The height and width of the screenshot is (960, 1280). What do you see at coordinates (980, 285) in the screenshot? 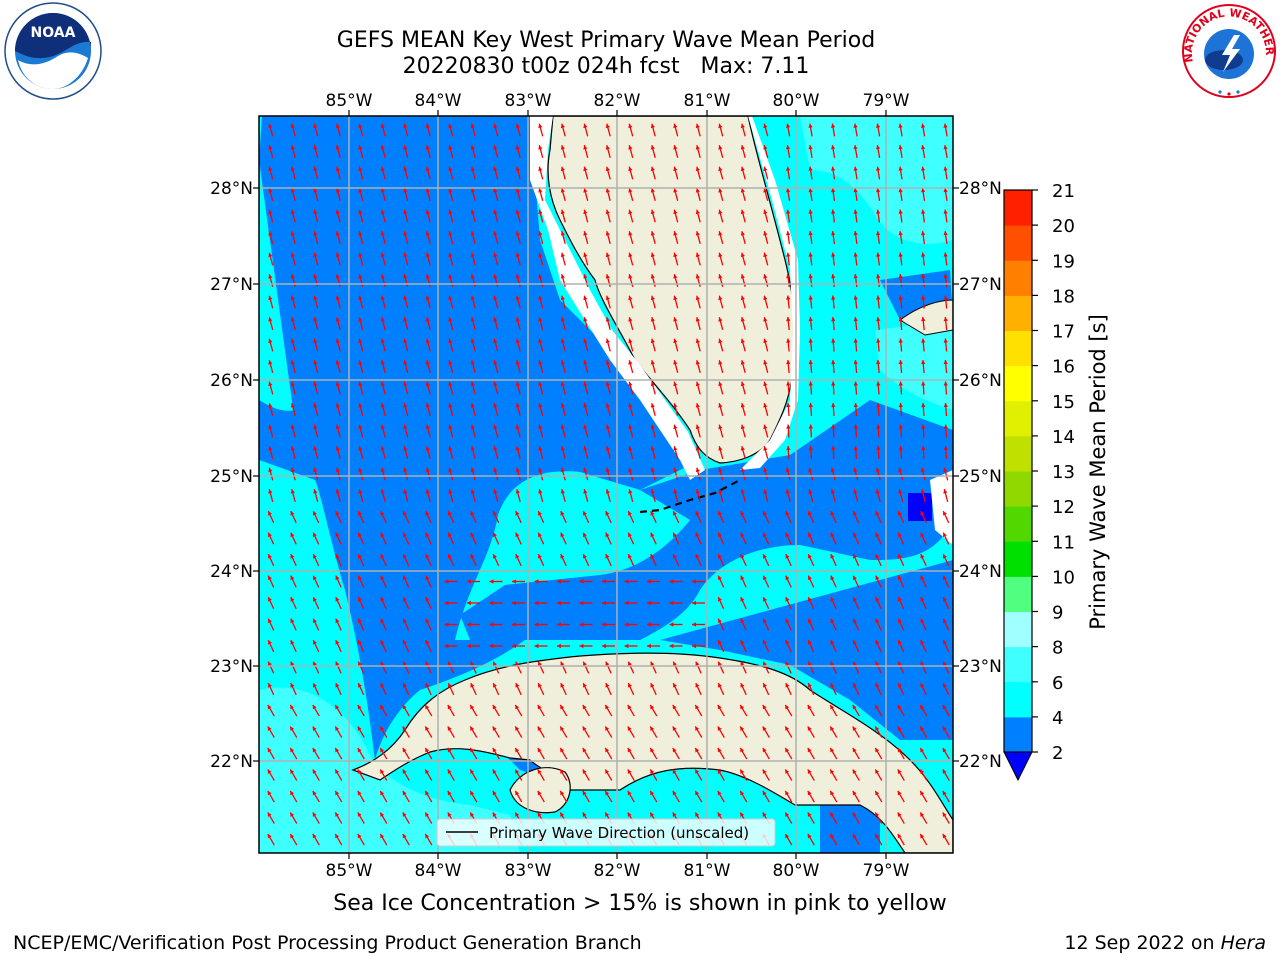
I see `lat-label-right: 27°N` at bounding box center [980, 285].